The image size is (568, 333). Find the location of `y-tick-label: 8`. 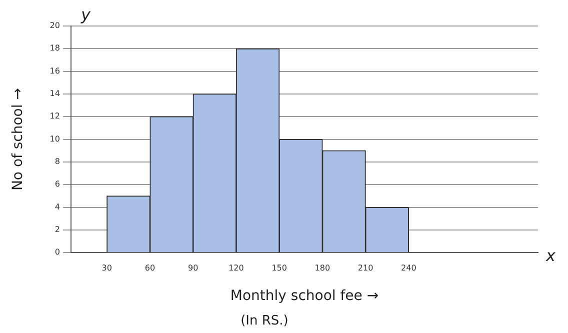

y-tick-label: 8 is located at coordinates (57, 161).